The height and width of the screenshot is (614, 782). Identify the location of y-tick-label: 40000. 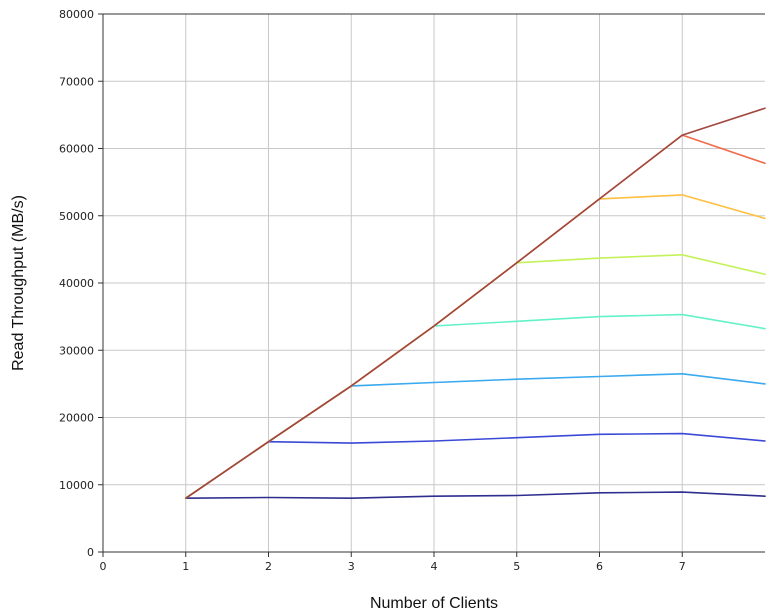
(76, 283).